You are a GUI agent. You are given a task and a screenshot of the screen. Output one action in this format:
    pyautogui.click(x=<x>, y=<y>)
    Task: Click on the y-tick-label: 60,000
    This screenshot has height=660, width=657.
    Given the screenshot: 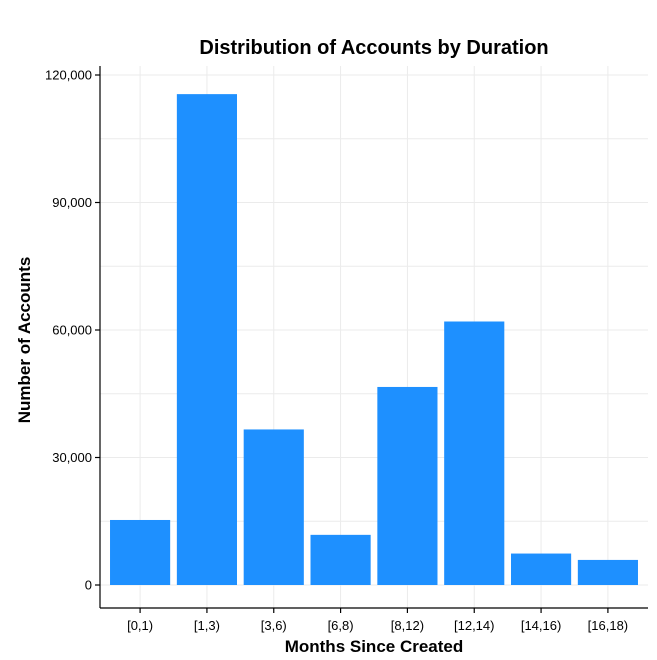 What is the action you would take?
    pyautogui.click(x=72, y=330)
    